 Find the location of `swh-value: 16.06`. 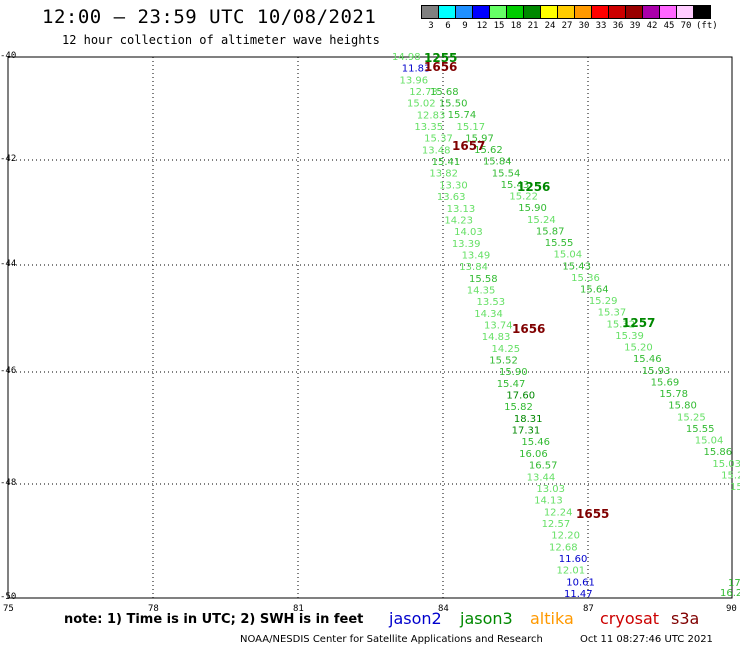

swh-value: 16.06 is located at coordinates (533, 454).